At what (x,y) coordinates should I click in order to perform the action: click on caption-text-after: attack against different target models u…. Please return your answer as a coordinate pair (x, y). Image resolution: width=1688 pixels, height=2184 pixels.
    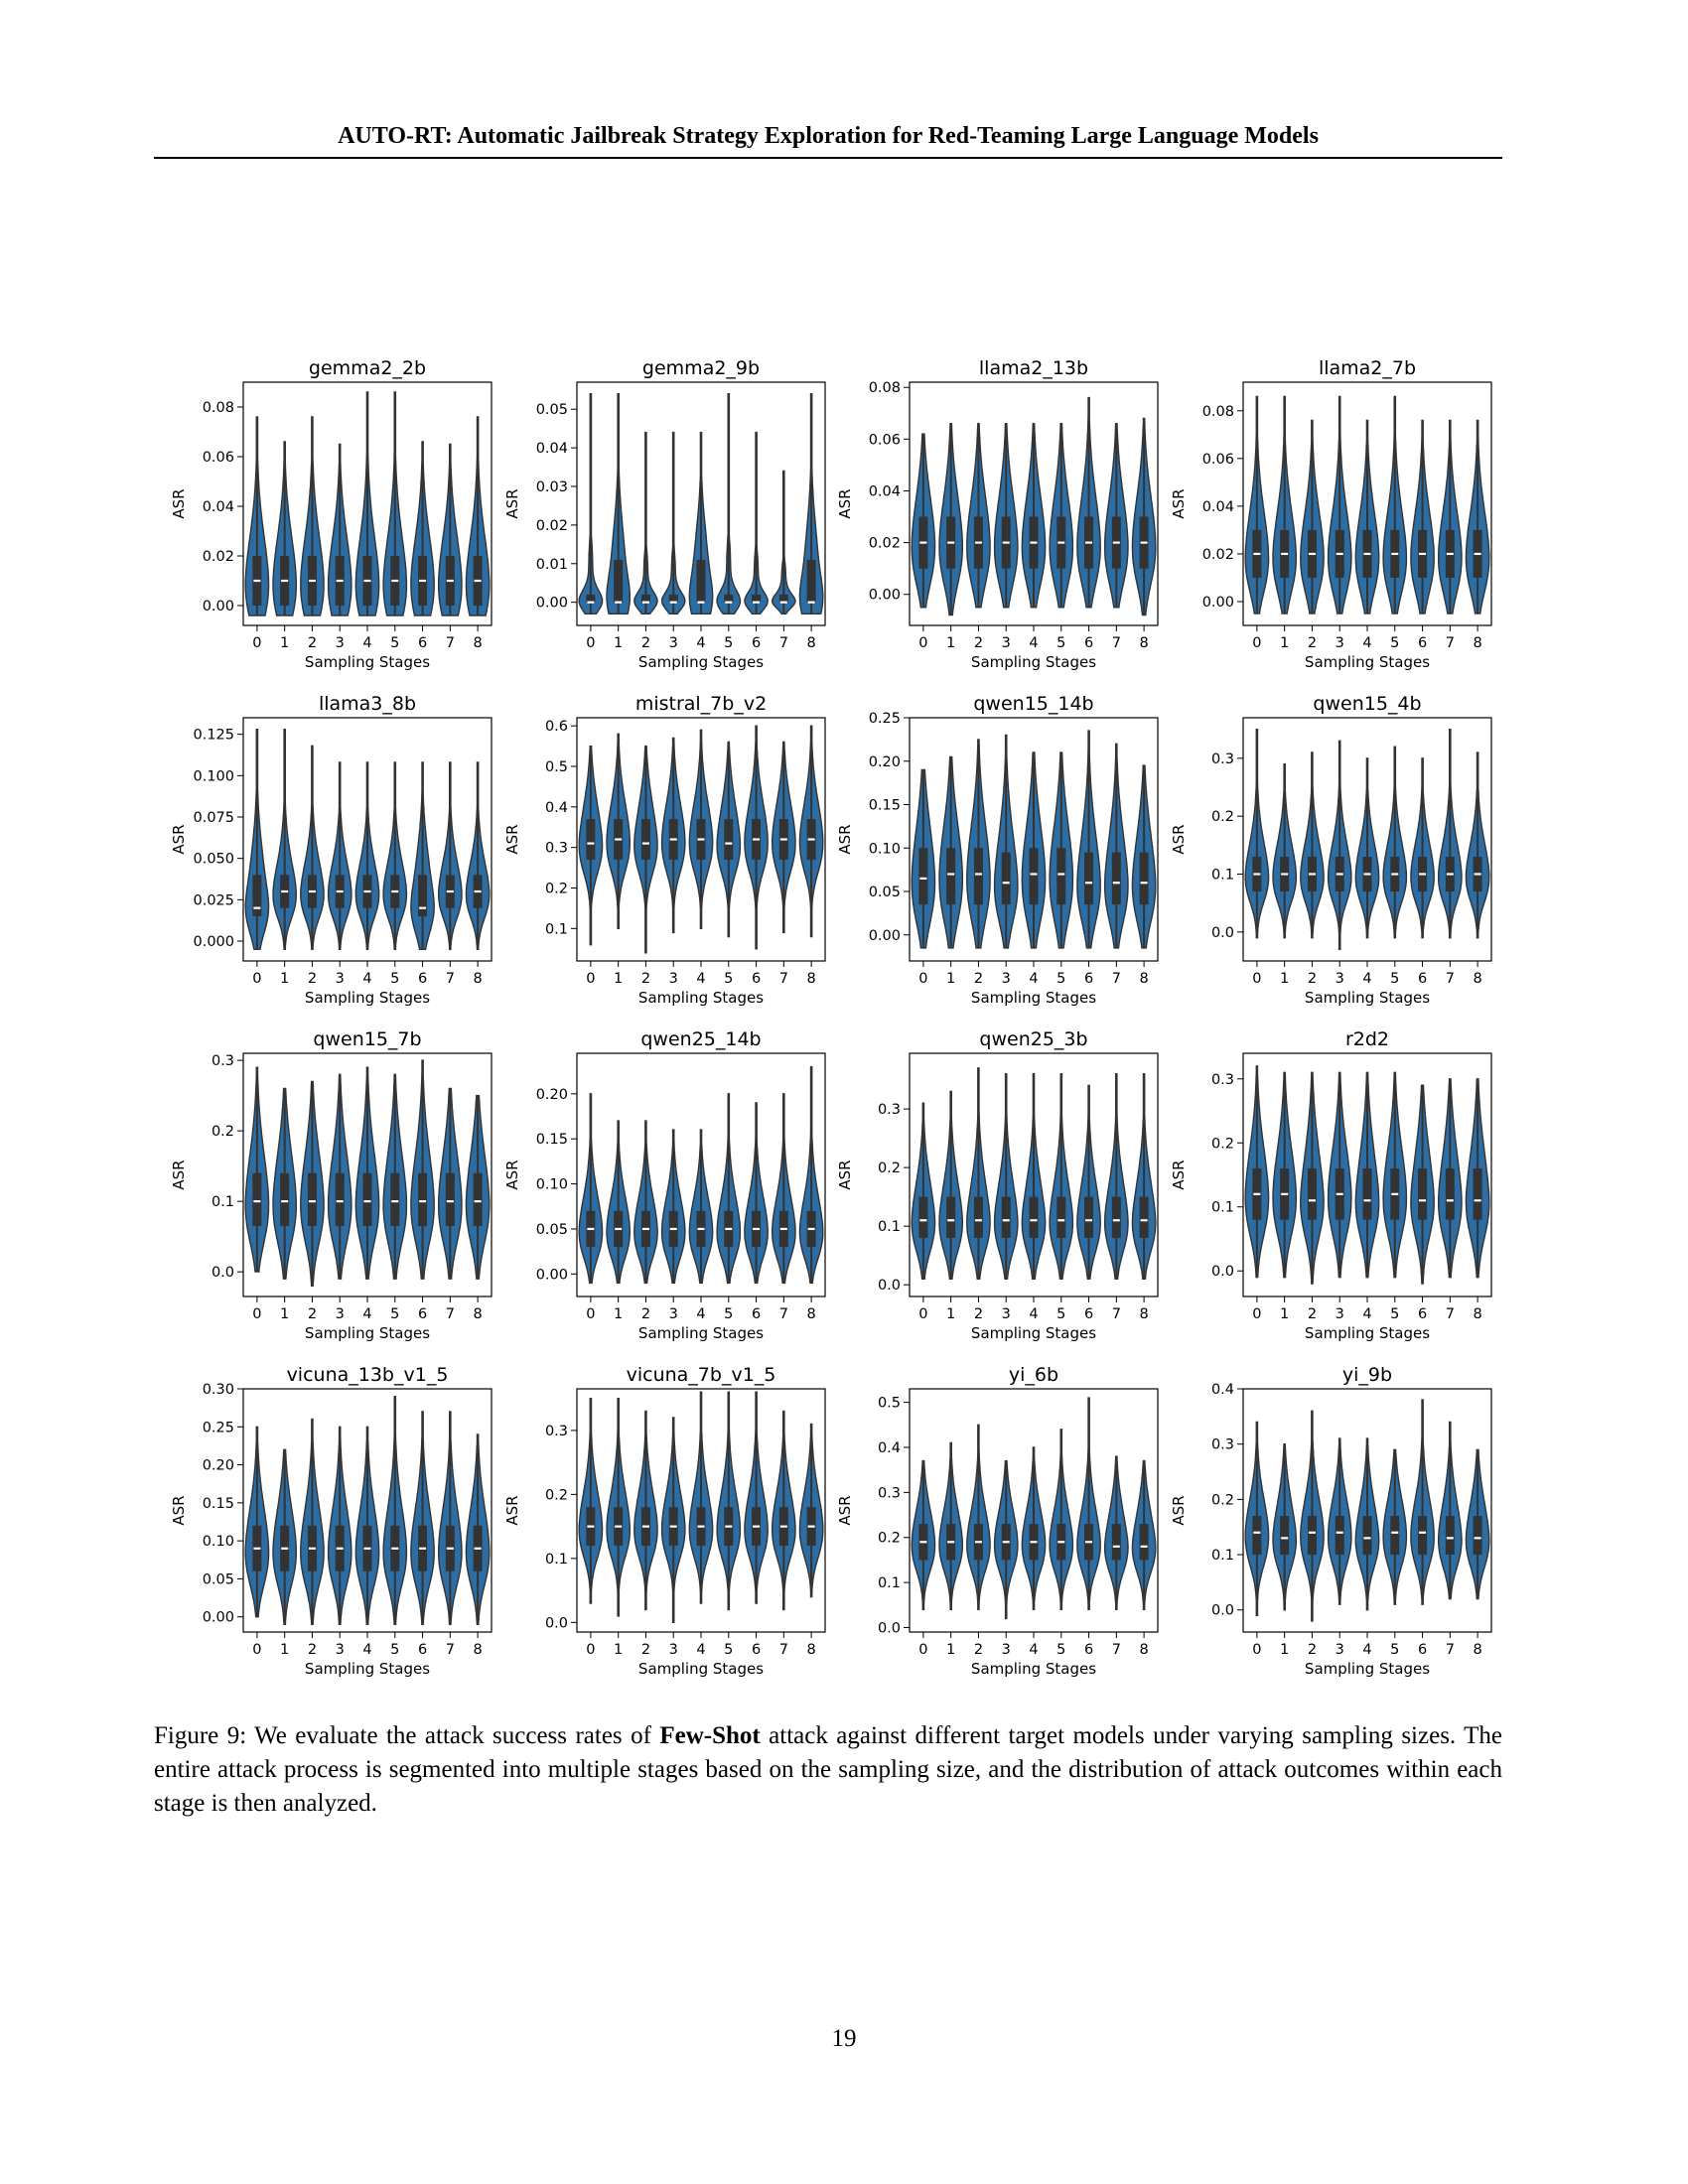
    Looking at the image, I should click on (828, 1769).